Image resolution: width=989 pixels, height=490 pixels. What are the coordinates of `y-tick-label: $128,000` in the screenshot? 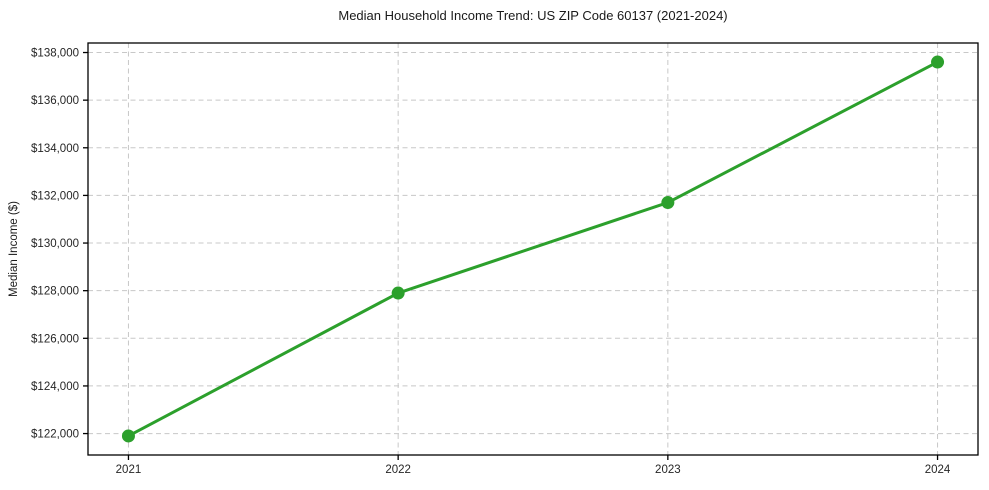 It's located at (55, 292).